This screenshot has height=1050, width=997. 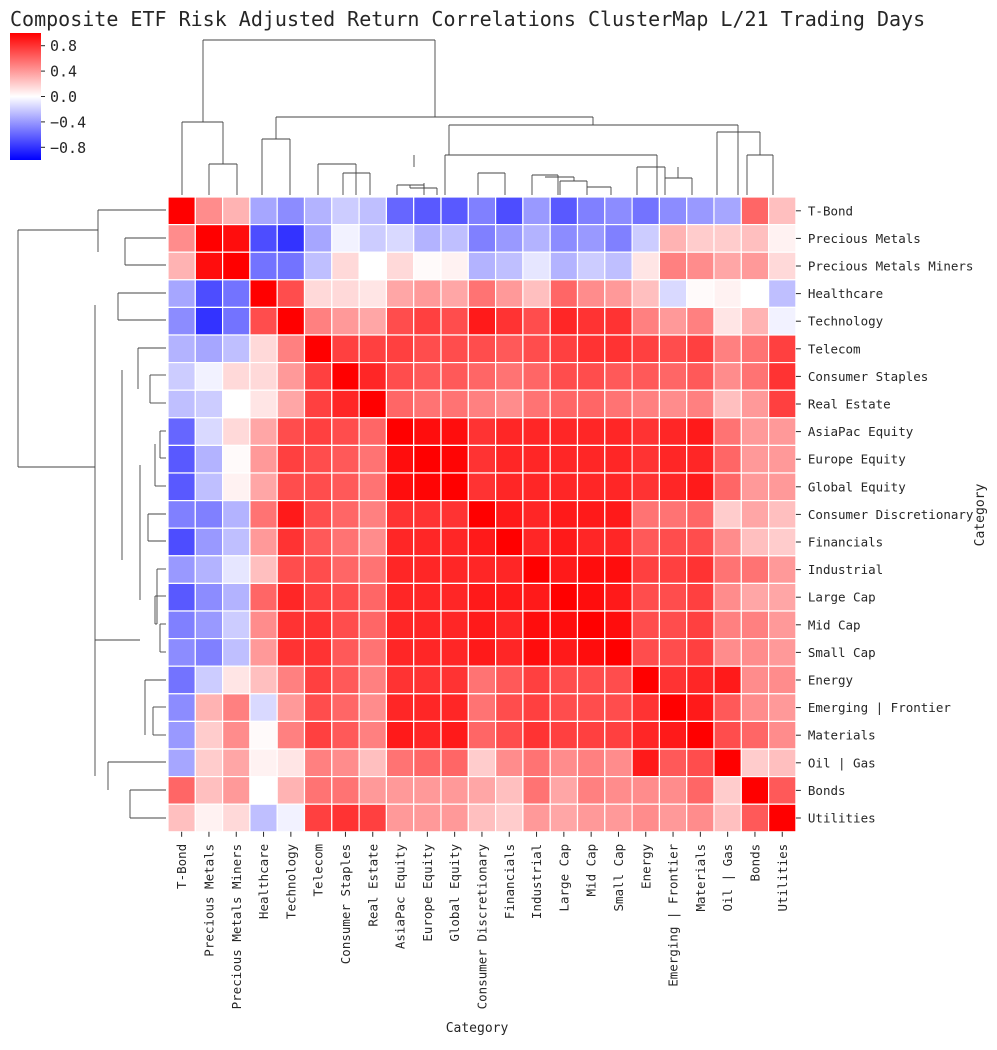 What do you see at coordinates (68, 122) in the screenshot?
I see `colorbar-tick-label: −0.4` at bounding box center [68, 122].